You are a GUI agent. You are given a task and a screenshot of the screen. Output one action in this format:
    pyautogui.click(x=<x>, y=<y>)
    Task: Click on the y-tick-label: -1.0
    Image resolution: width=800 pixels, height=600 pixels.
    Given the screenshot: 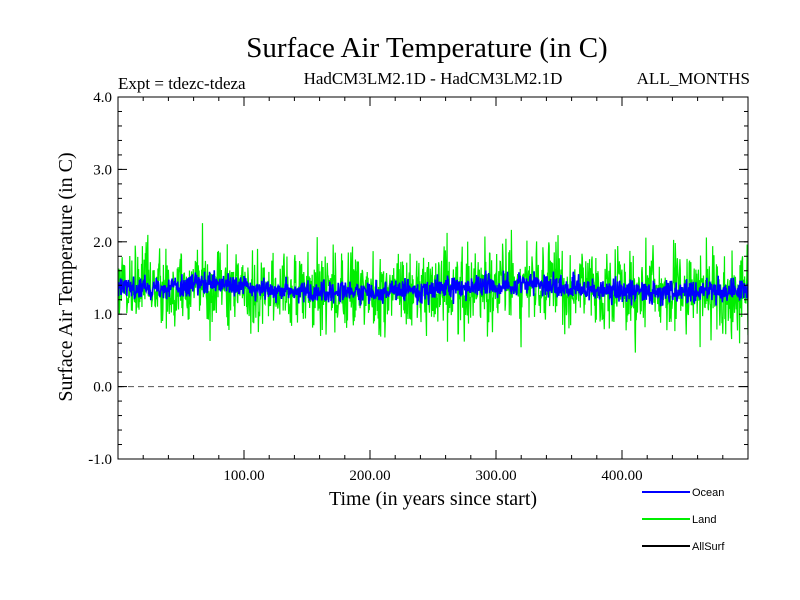 What is the action you would take?
    pyautogui.click(x=100, y=460)
    